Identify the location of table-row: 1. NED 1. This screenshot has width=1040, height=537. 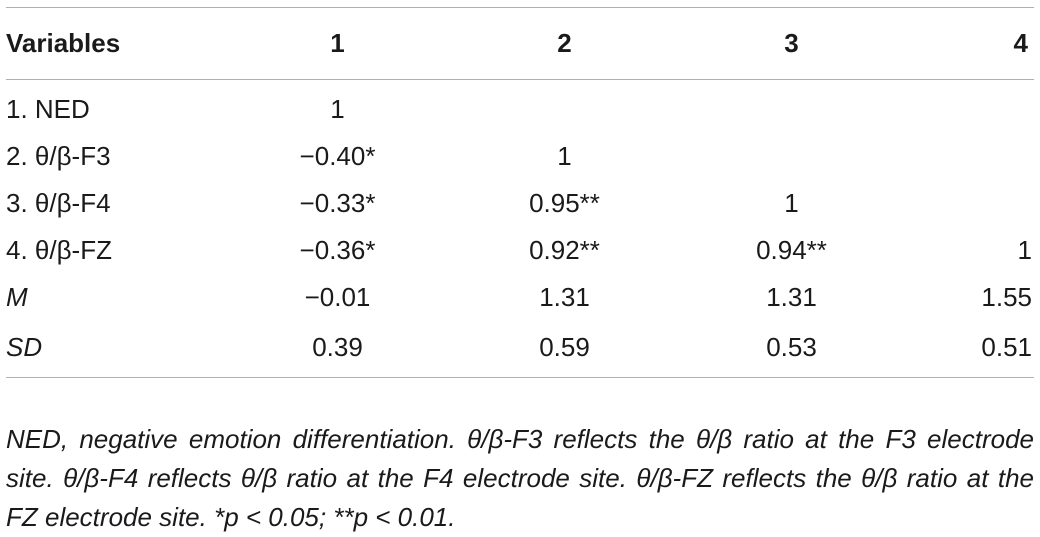
(520, 107).